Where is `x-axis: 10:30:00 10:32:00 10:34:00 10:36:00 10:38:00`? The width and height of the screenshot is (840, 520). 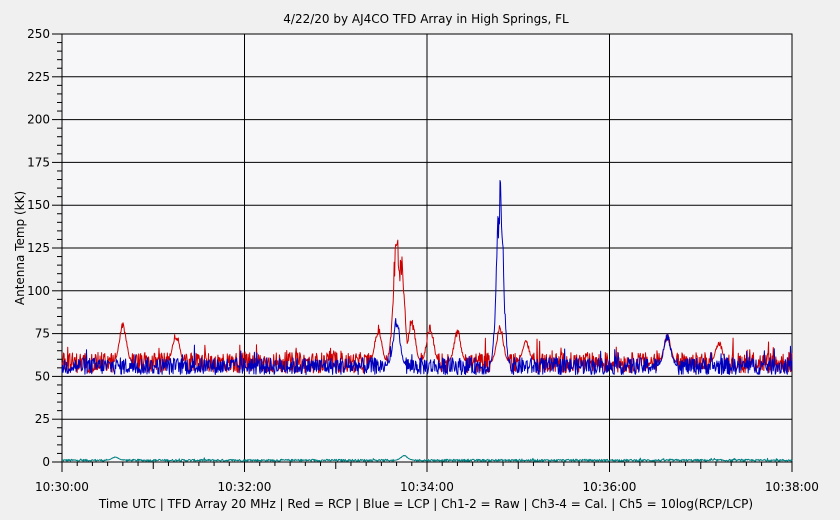
x-axis: 10:30:00 10:32:00 10:34:00 10:36:00 10:38:00 is located at coordinates (427, 478).